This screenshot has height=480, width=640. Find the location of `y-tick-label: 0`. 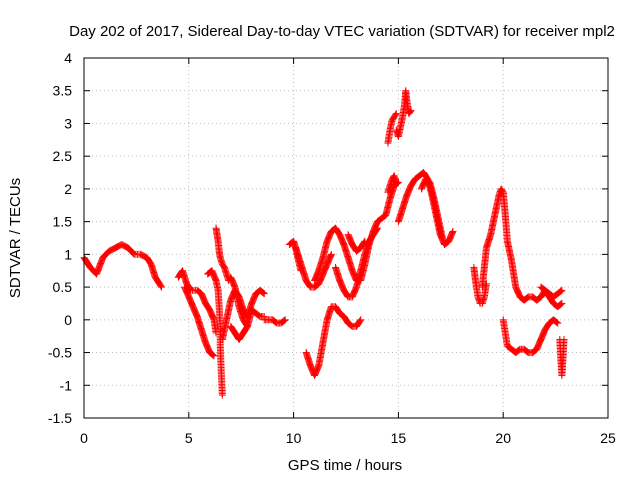

y-tick-label: 0 is located at coordinates (68, 320).